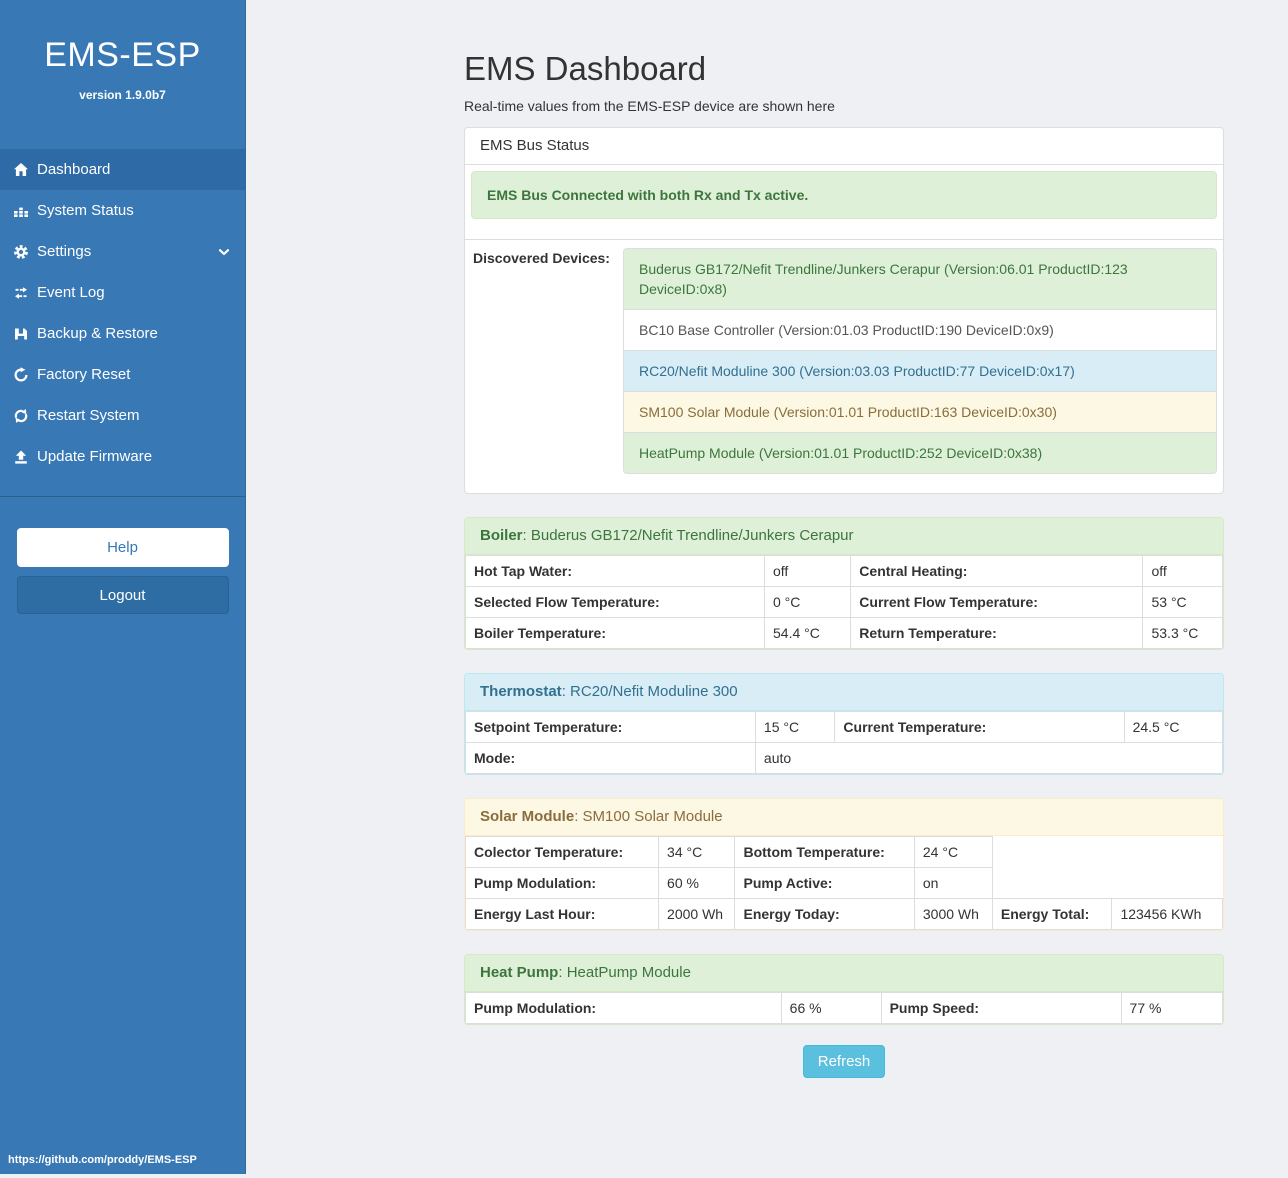 This screenshot has width=1288, height=1178. I want to click on sidebar-item-dashboard: Dashboard, so click(122, 169).